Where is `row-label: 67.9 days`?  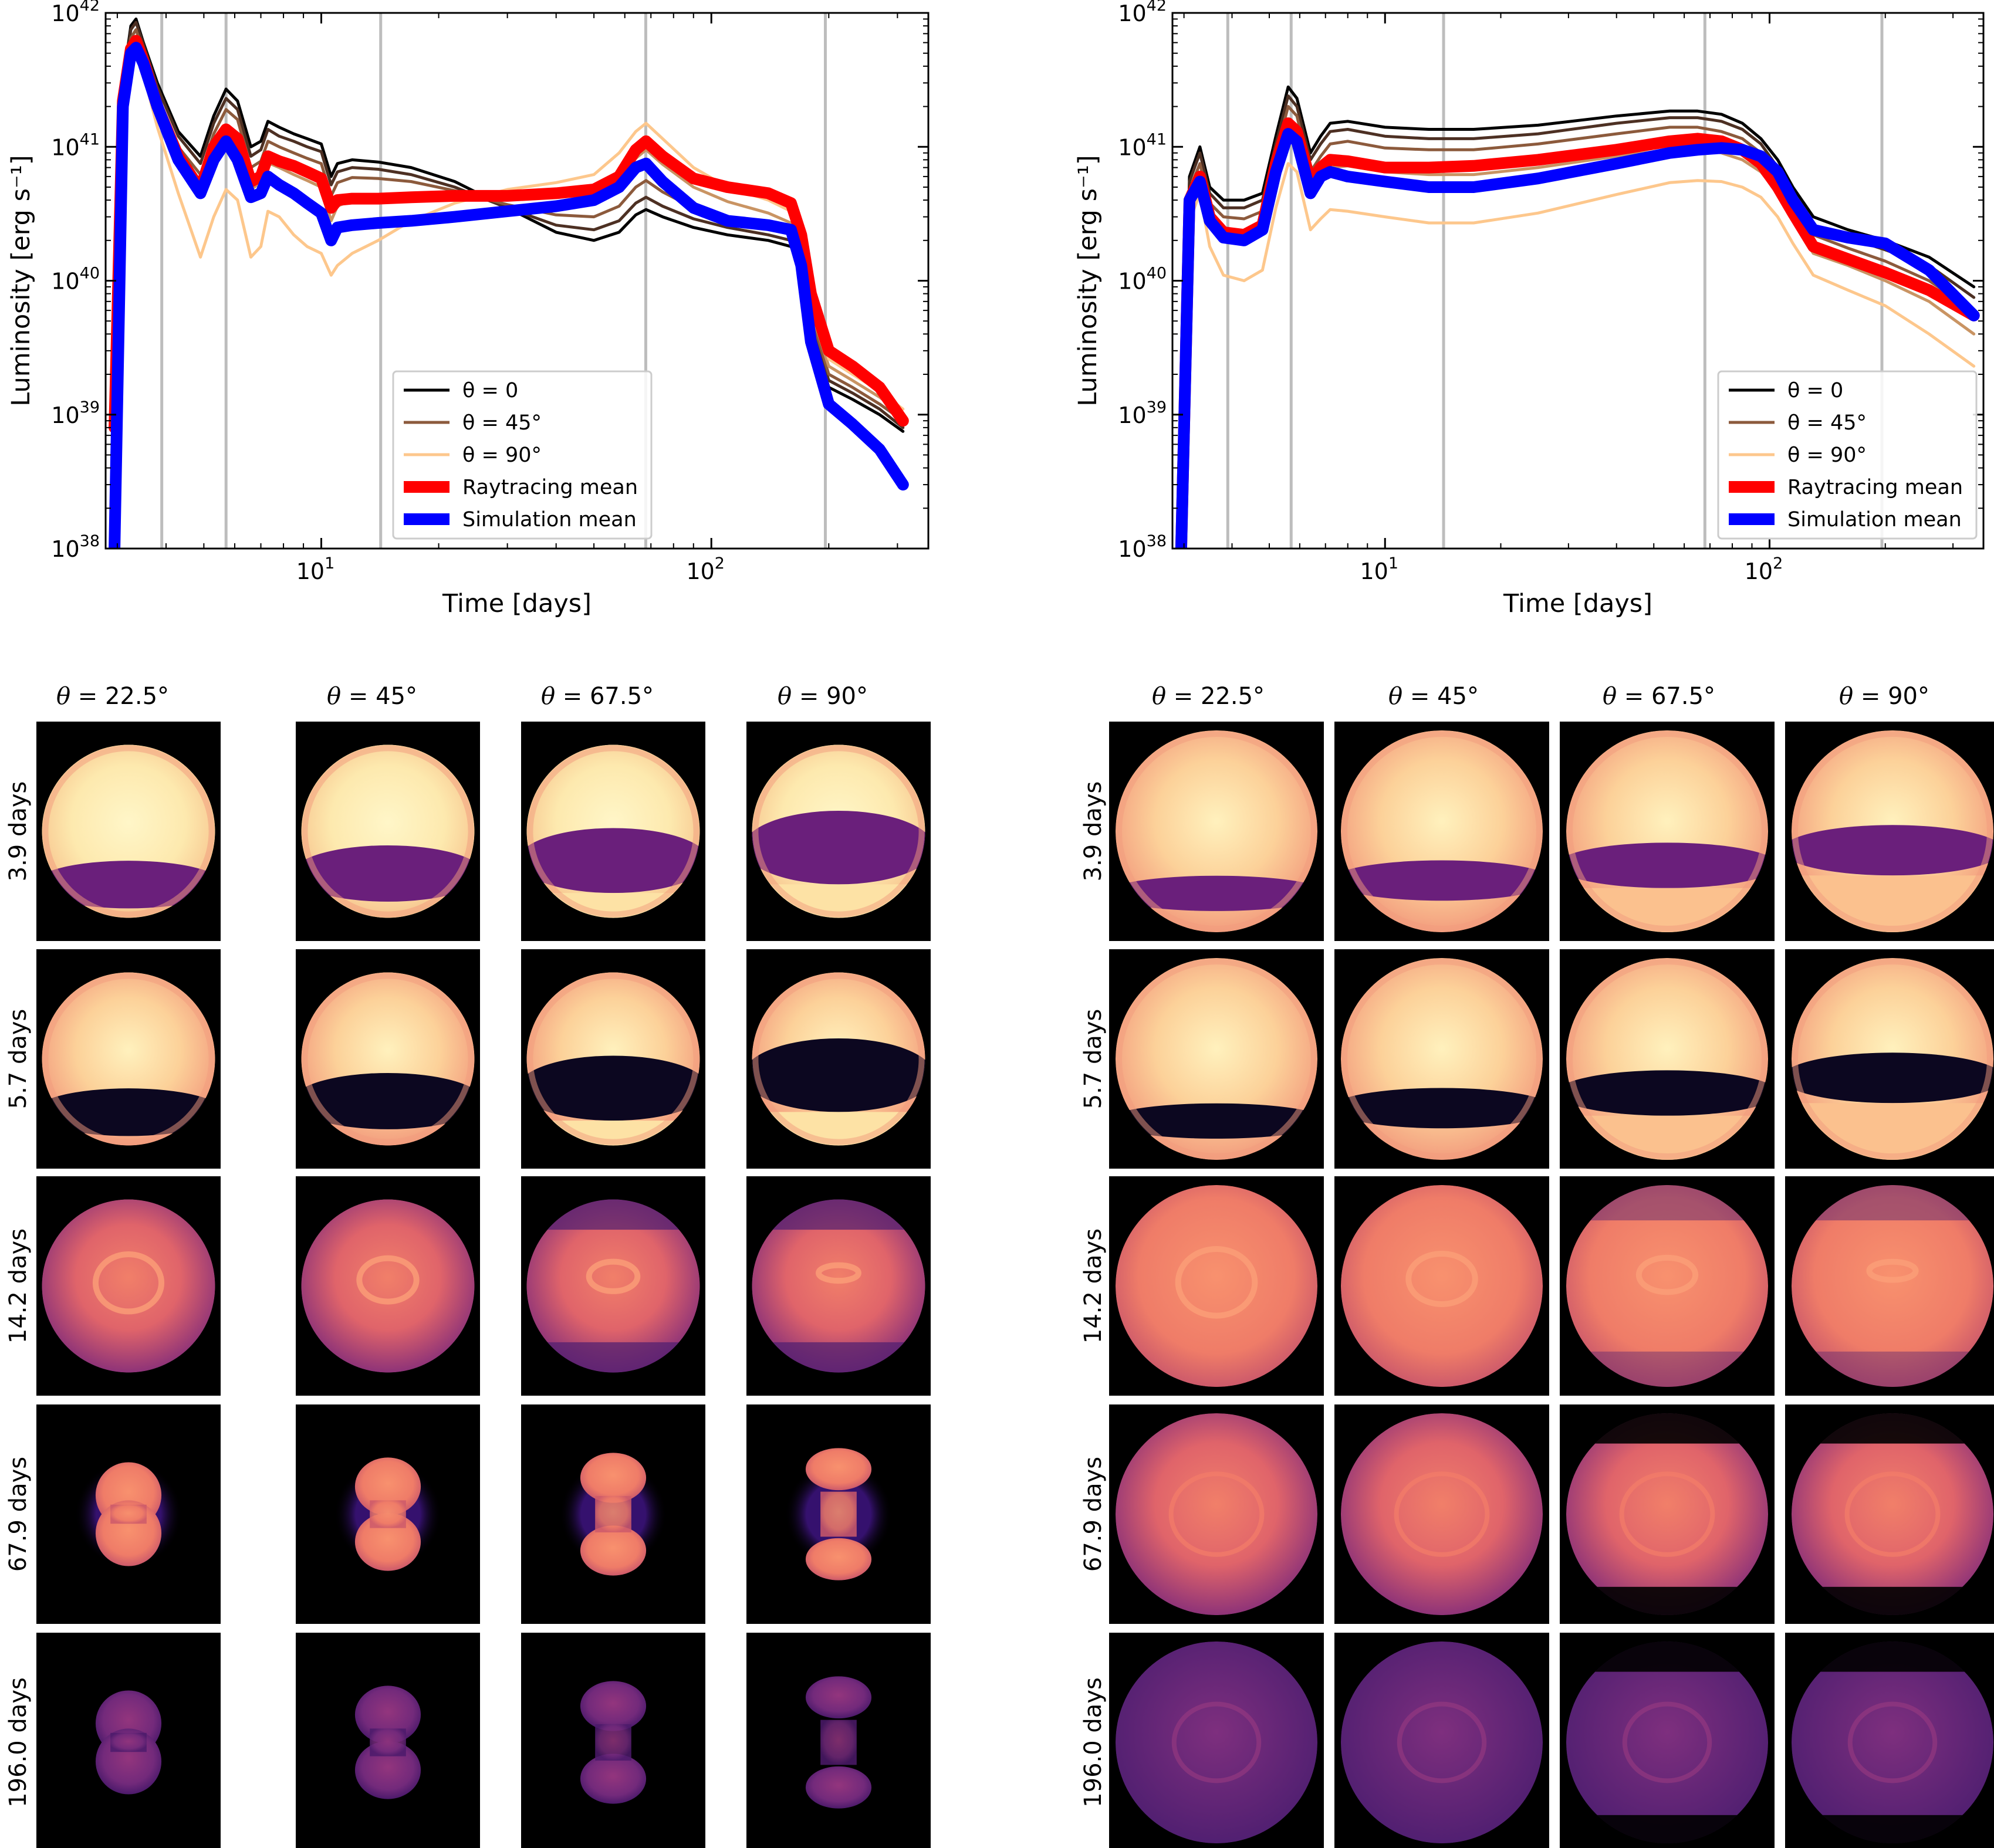 row-label: 67.9 days is located at coordinates (1093, 1514).